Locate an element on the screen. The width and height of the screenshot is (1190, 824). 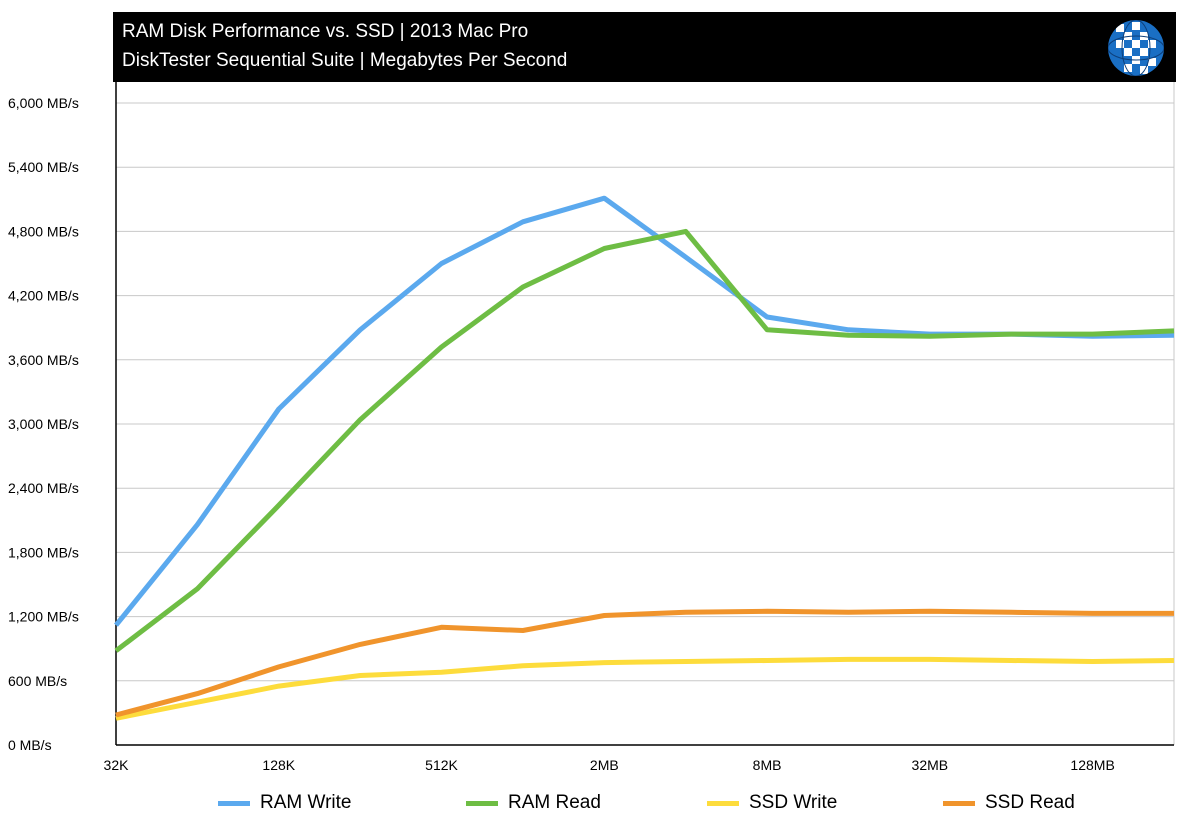
legend-item-ram-write: RAM Write is located at coordinates (284, 803).